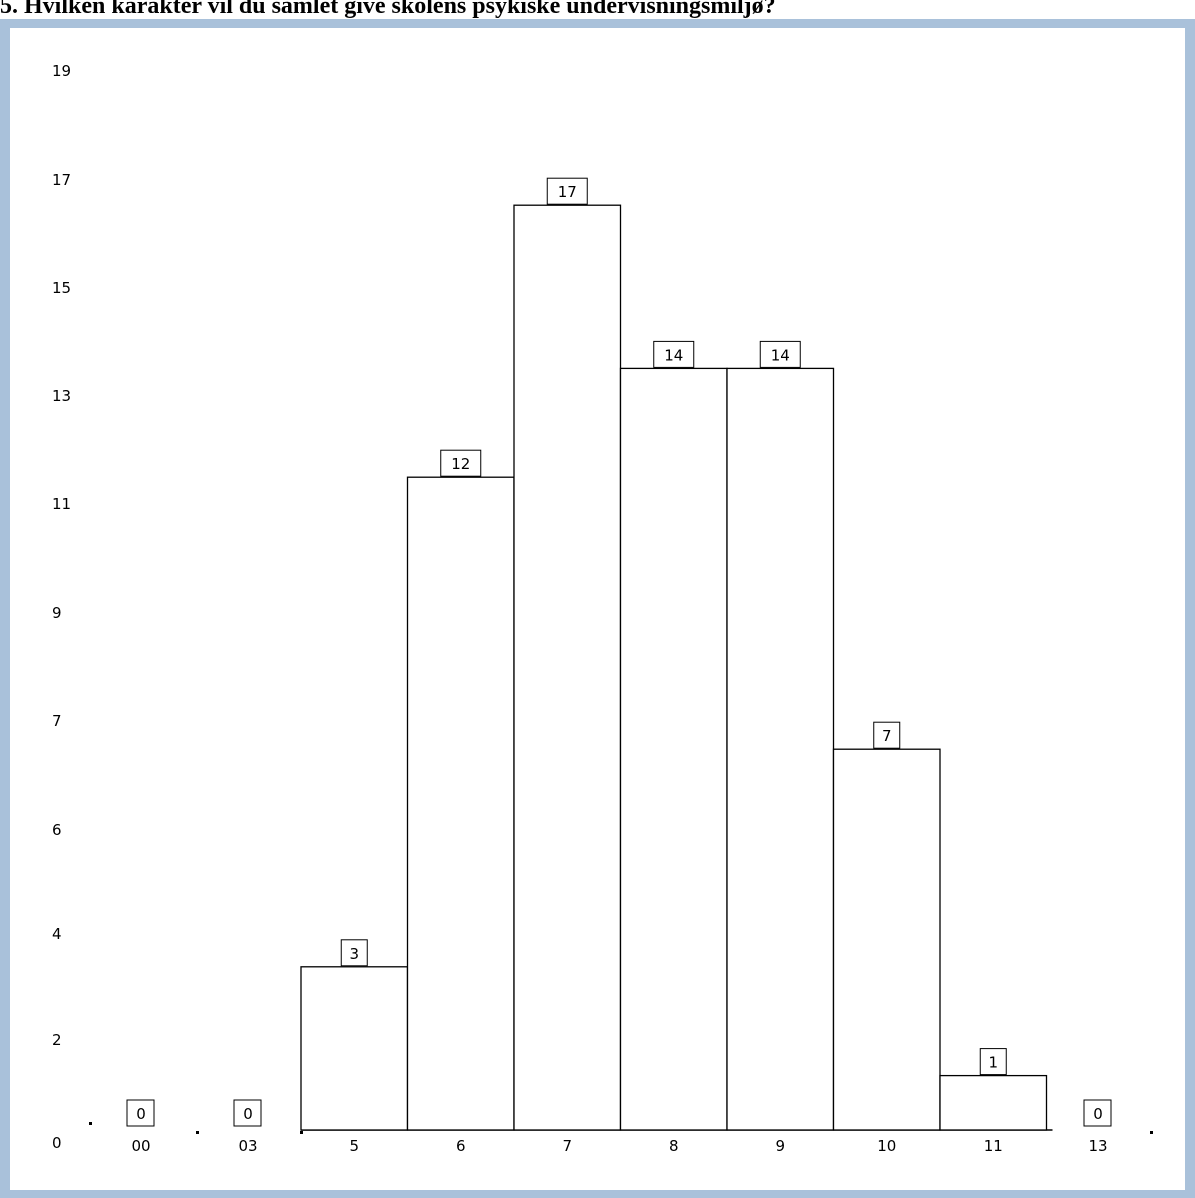 This screenshot has width=1195, height=1198. I want to click on data-label: 1, so click(993, 1063).